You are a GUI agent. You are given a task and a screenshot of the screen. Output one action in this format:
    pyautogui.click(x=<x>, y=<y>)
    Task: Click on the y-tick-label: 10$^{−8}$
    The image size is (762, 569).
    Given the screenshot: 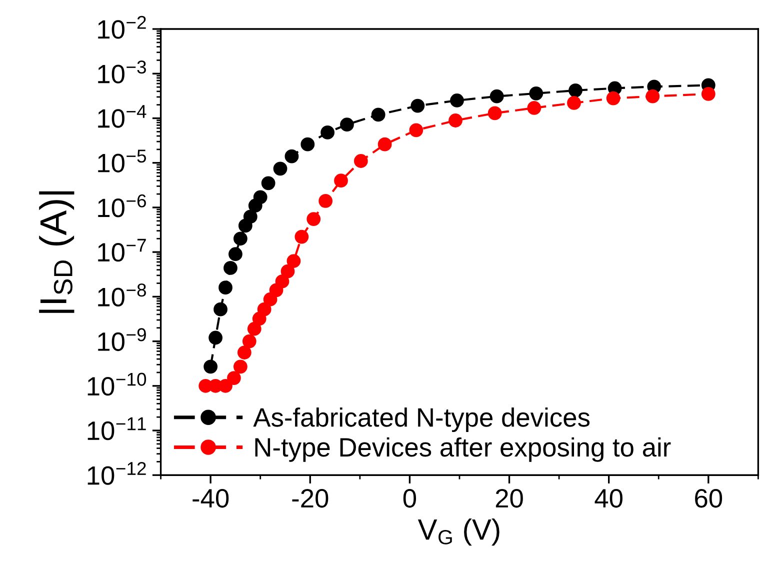 What is the action you would take?
    pyautogui.click(x=122, y=295)
    